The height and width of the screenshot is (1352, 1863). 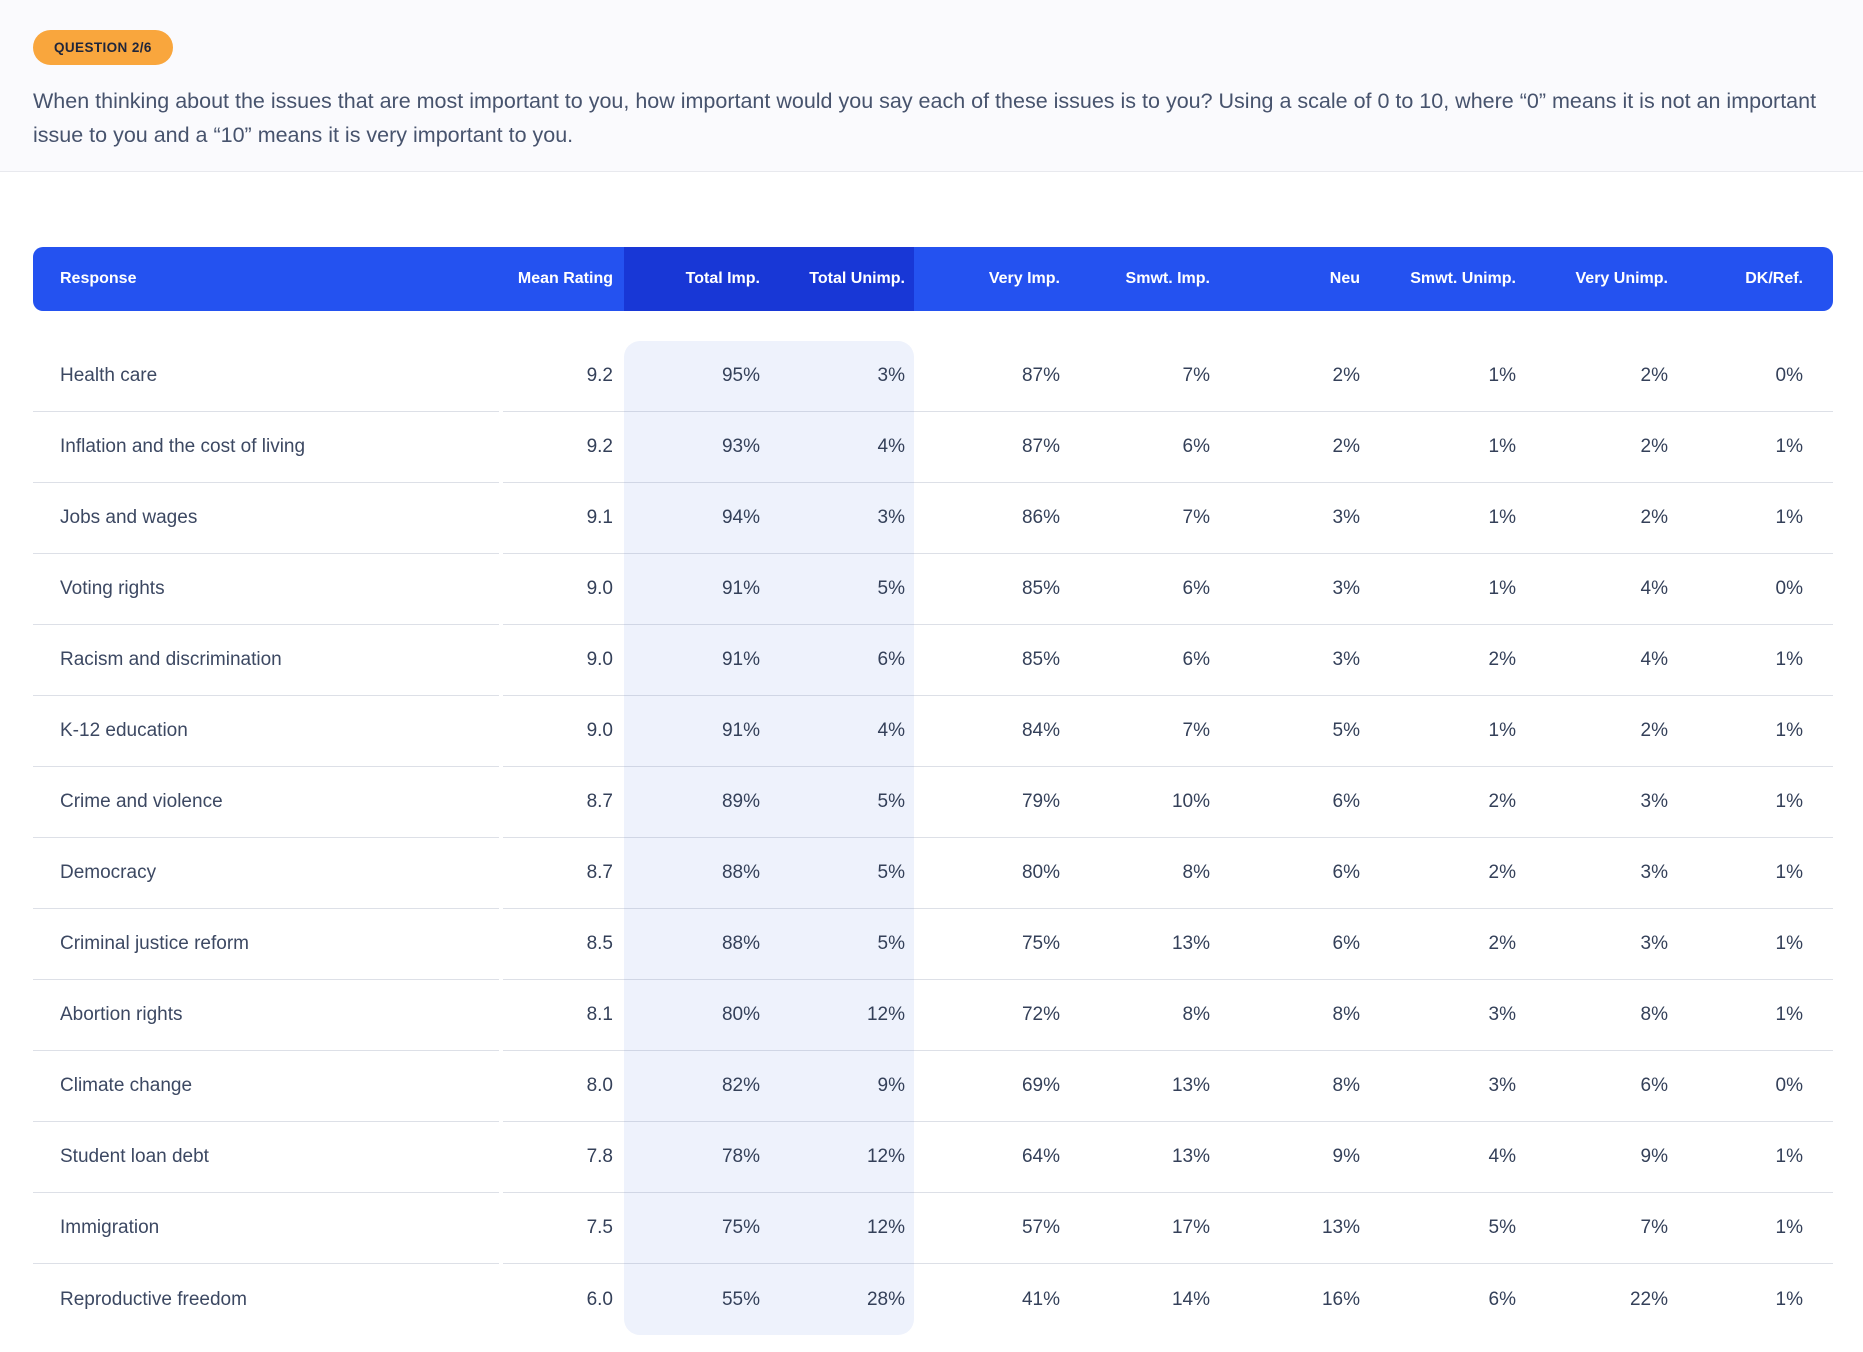 What do you see at coordinates (1346, 730) in the screenshot?
I see `cell-neu: 5%` at bounding box center [1346, 730].